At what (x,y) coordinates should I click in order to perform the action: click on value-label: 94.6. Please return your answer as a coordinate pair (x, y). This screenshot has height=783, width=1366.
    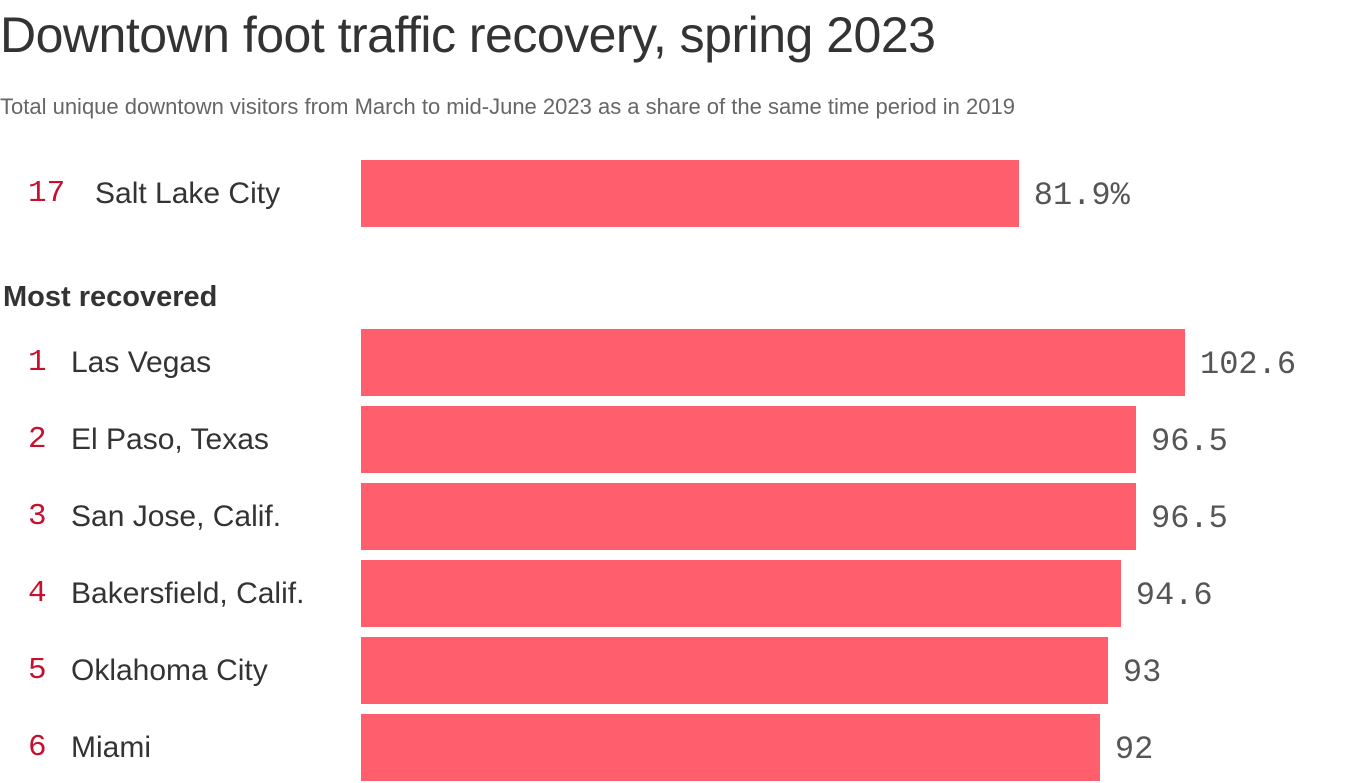
    Looking at the image, I should click on (1174, 595).